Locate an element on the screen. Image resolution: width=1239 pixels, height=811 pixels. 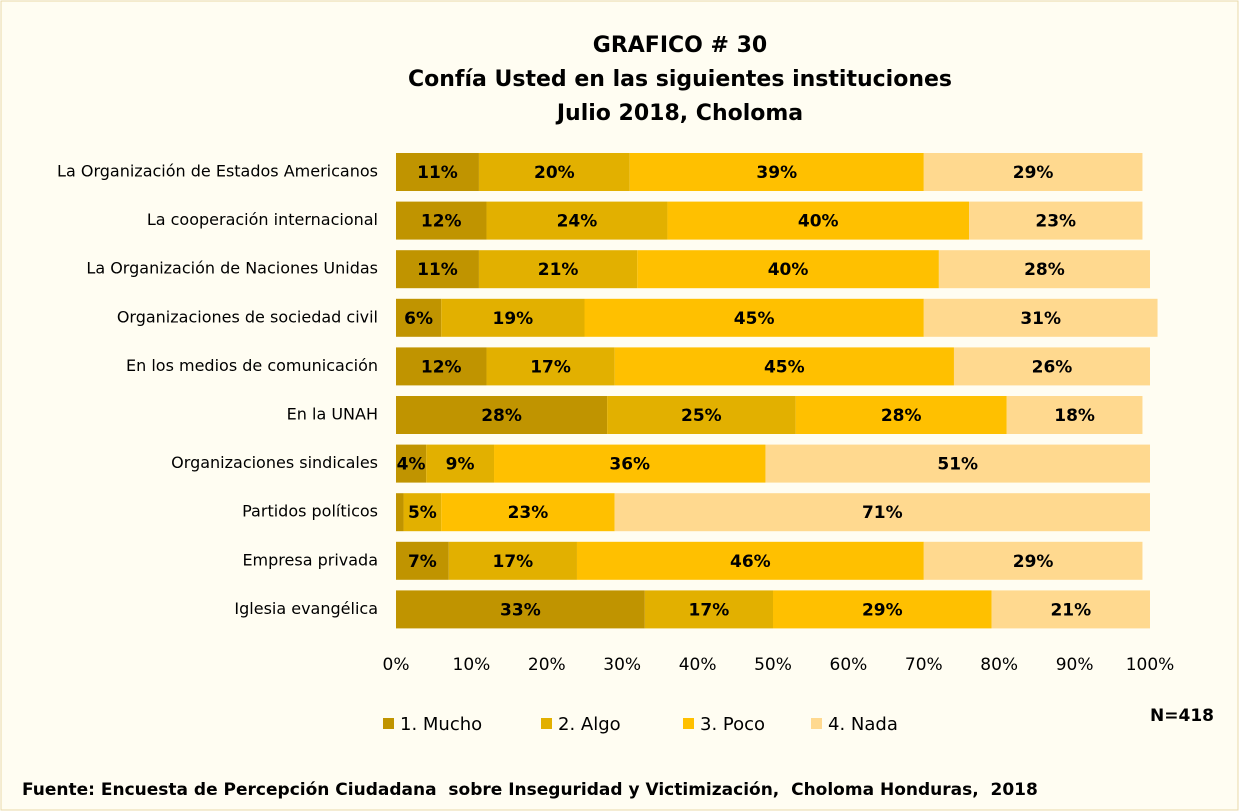
data-label: 25% is located at coordinates (701, 416).